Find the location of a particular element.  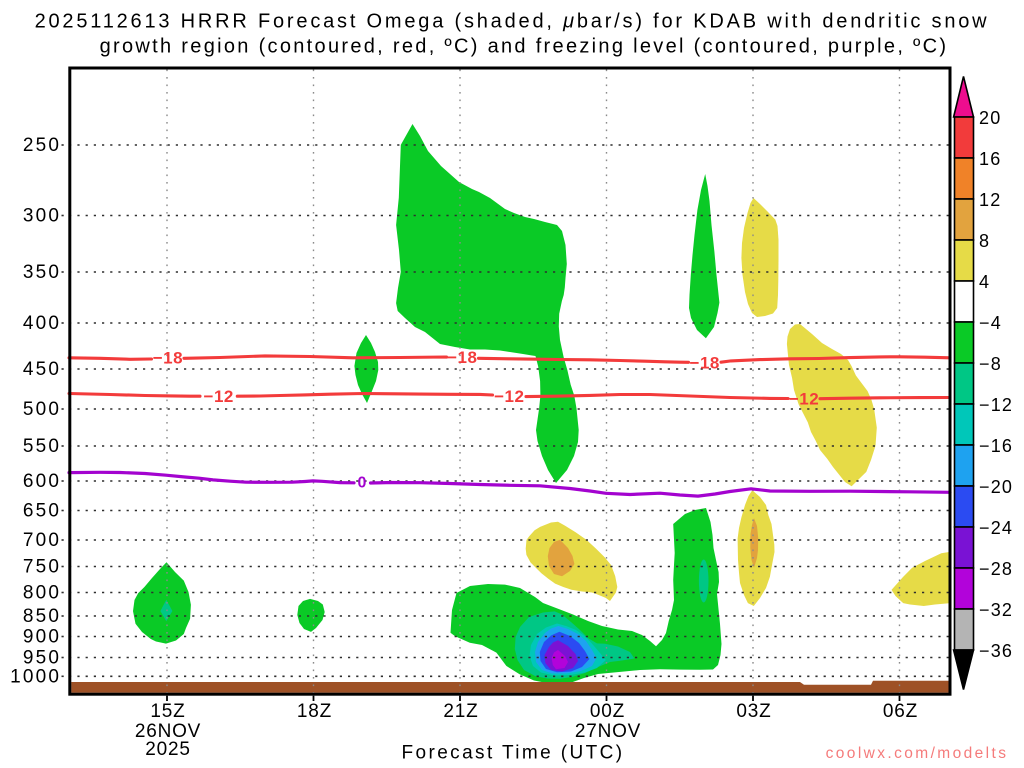

svg-text: −24 is located at coordinates (996, 528).